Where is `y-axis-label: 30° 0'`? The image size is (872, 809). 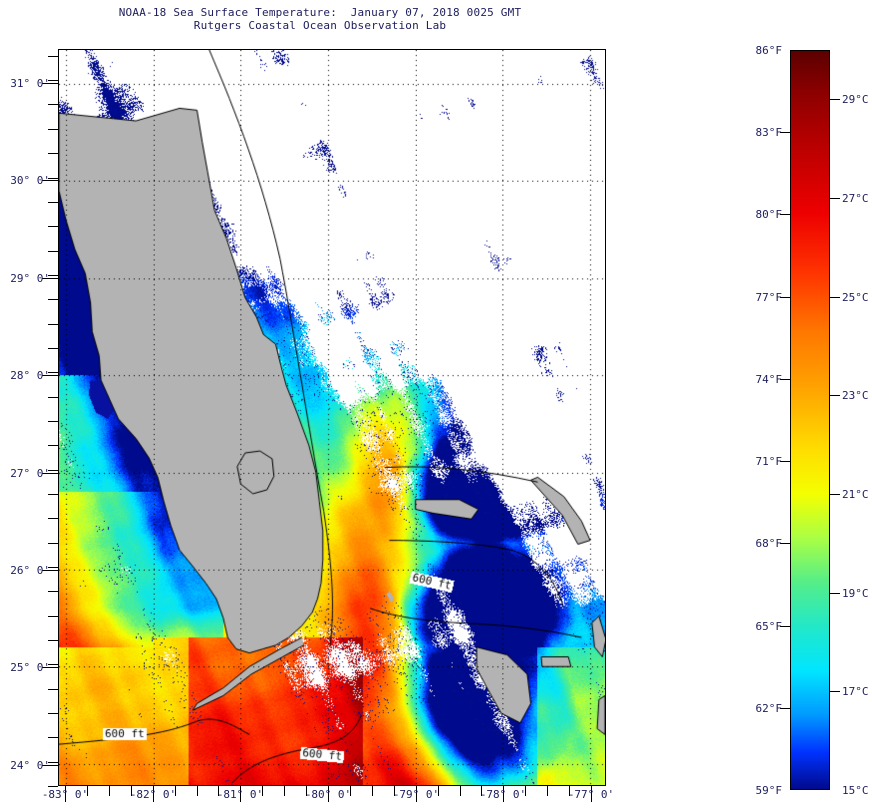 y-axis-label: 30° 0' is located at coordinates (30, 180).